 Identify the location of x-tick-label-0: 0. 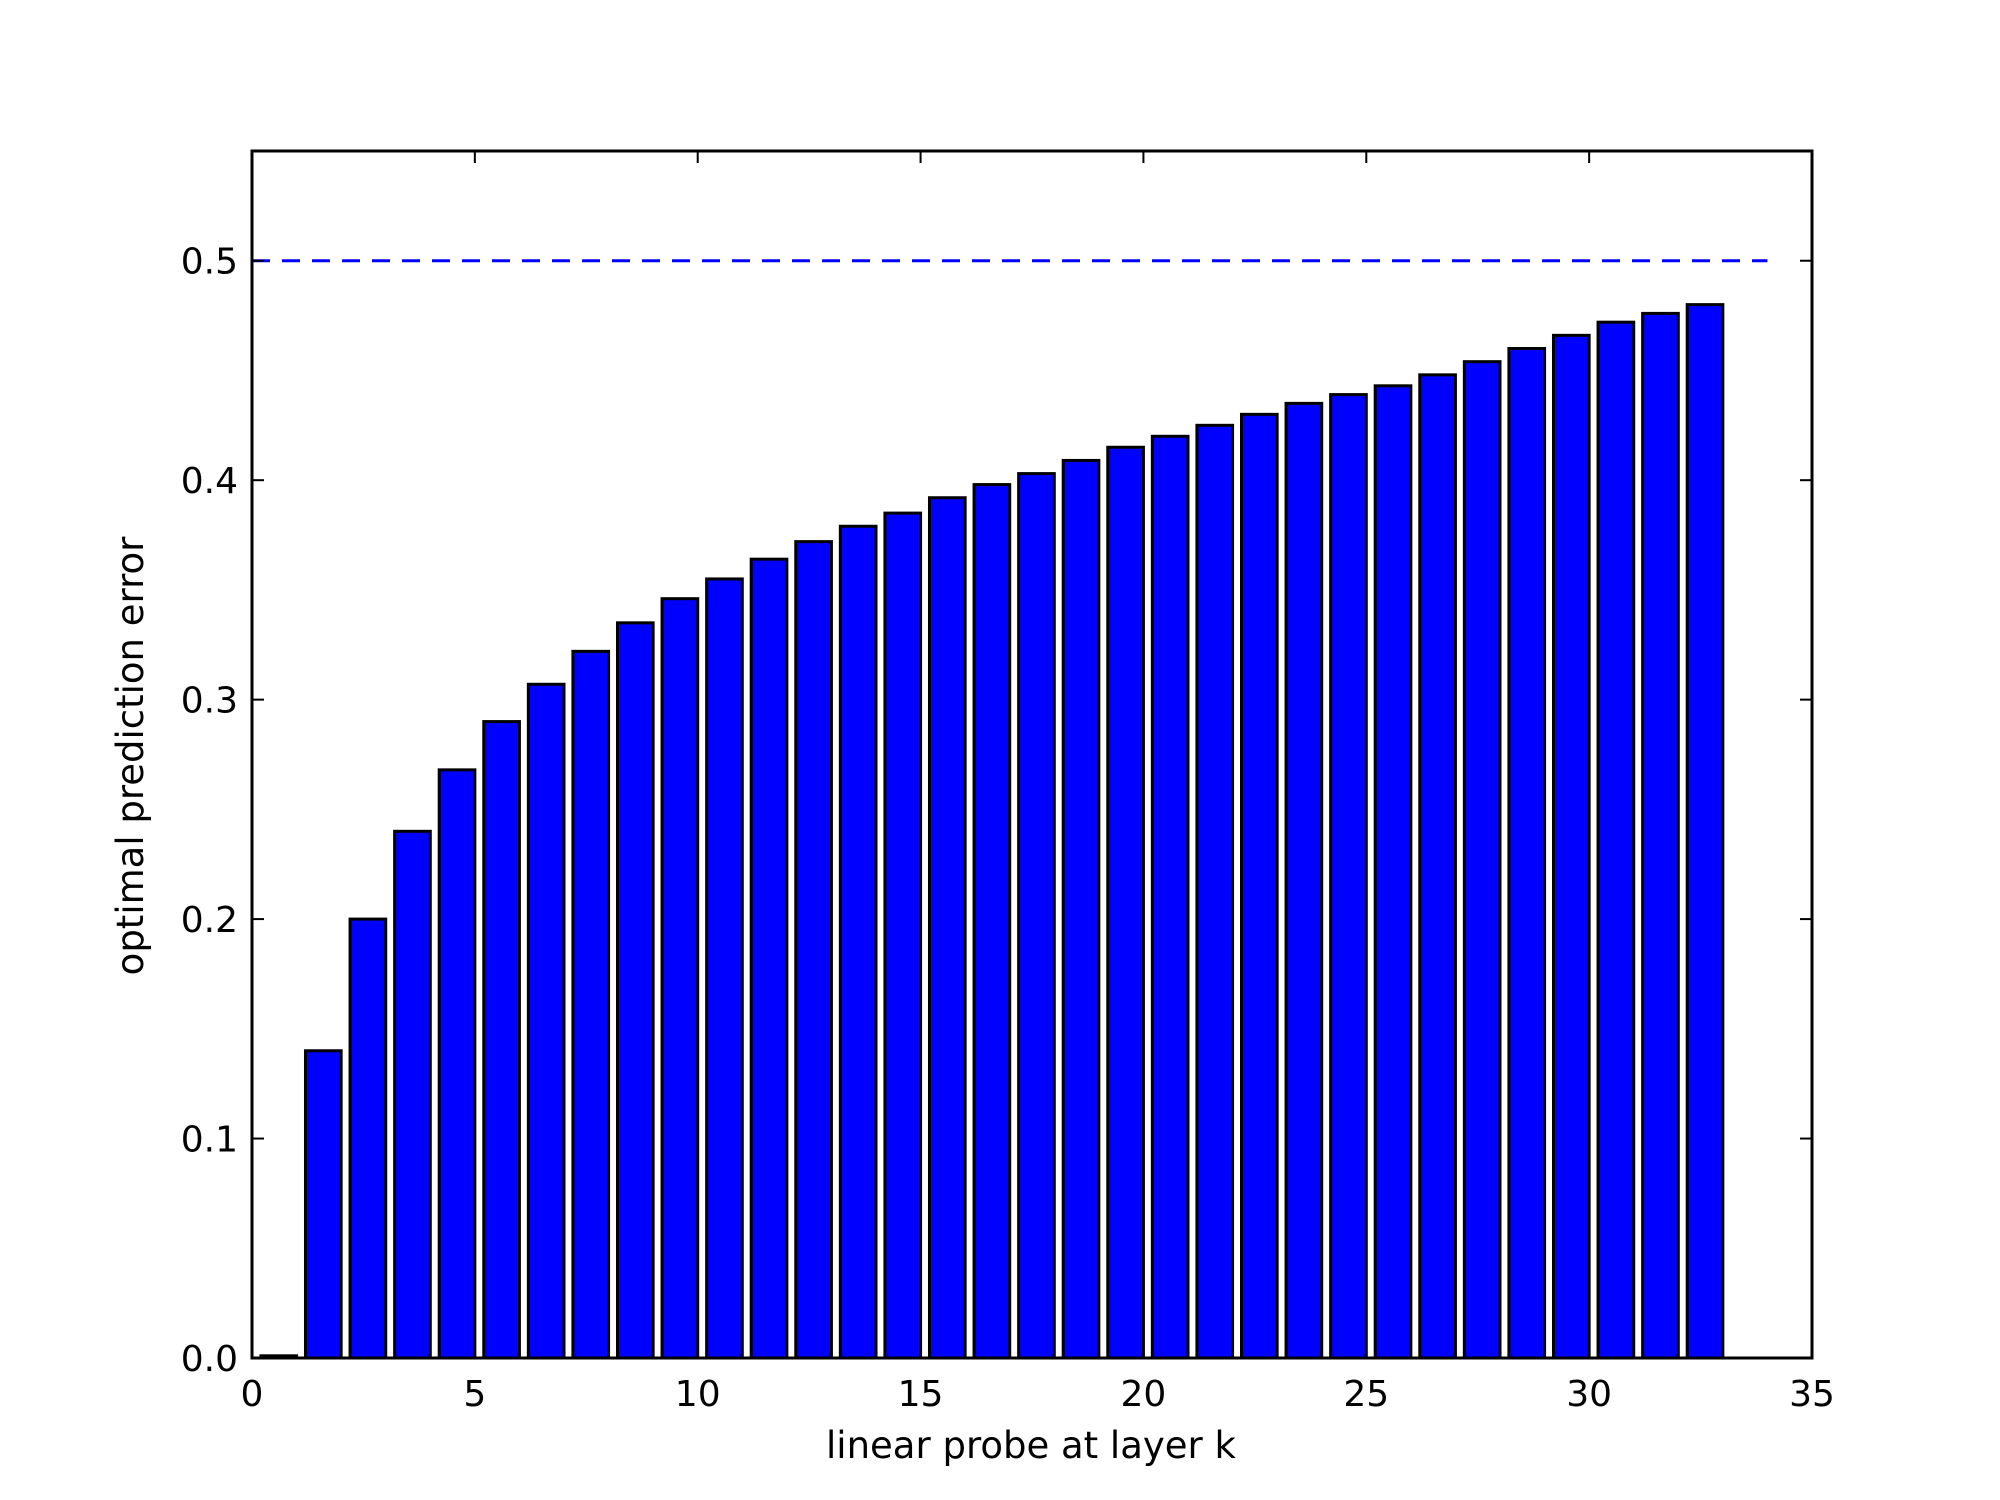
(252, 1394).